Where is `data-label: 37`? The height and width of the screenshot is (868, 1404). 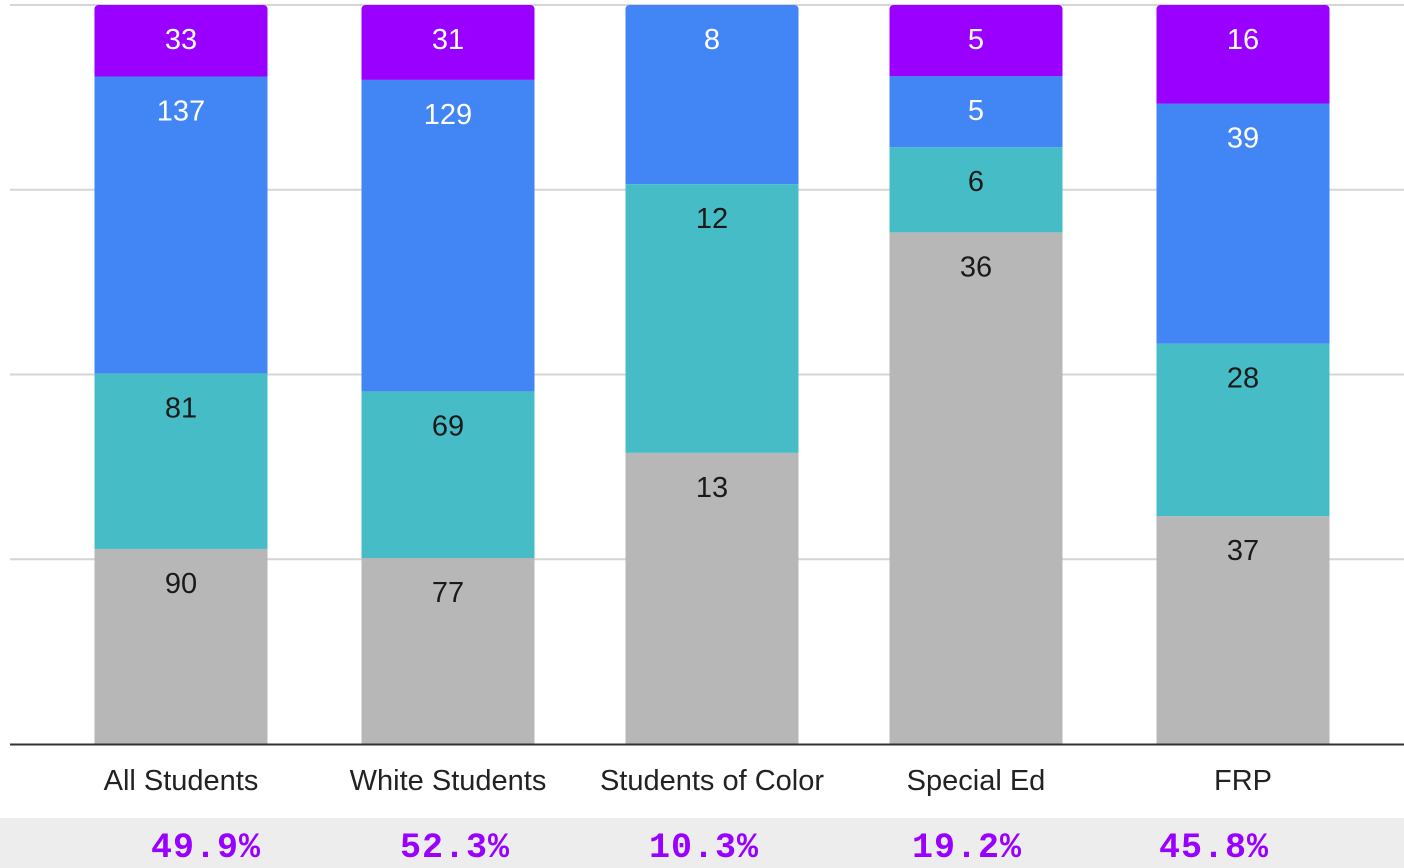 data-label: 37 is located at coordinates (1243, 551).